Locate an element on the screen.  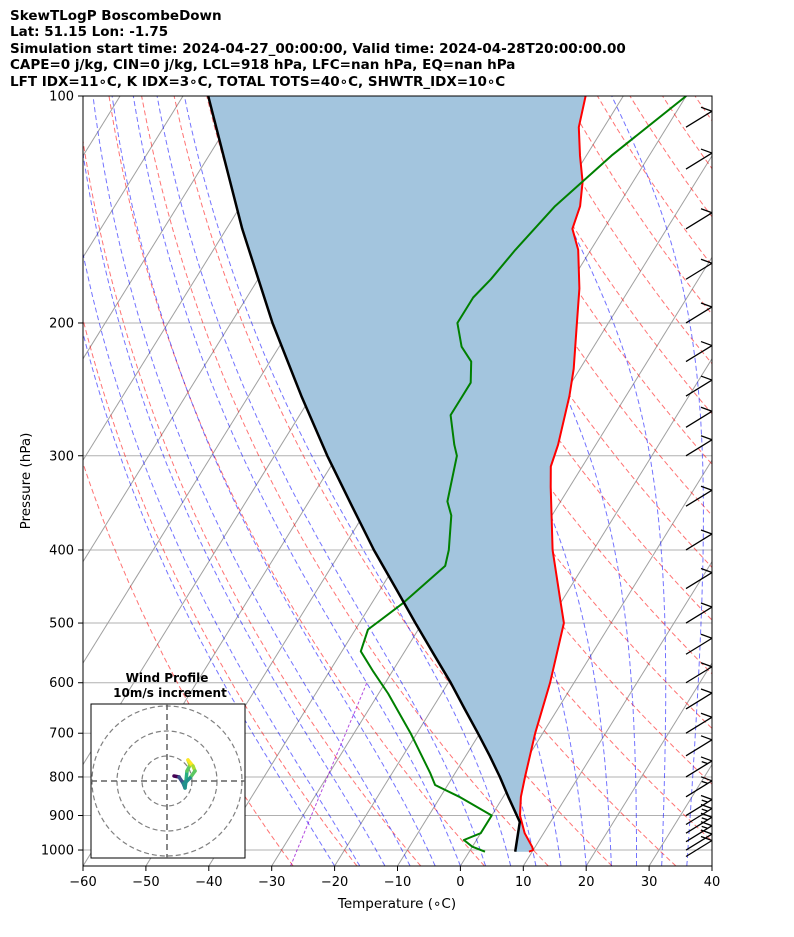
station-coordinates: Lat: 51.15 Lon: -1.75 is located at coordinates (89, 32).